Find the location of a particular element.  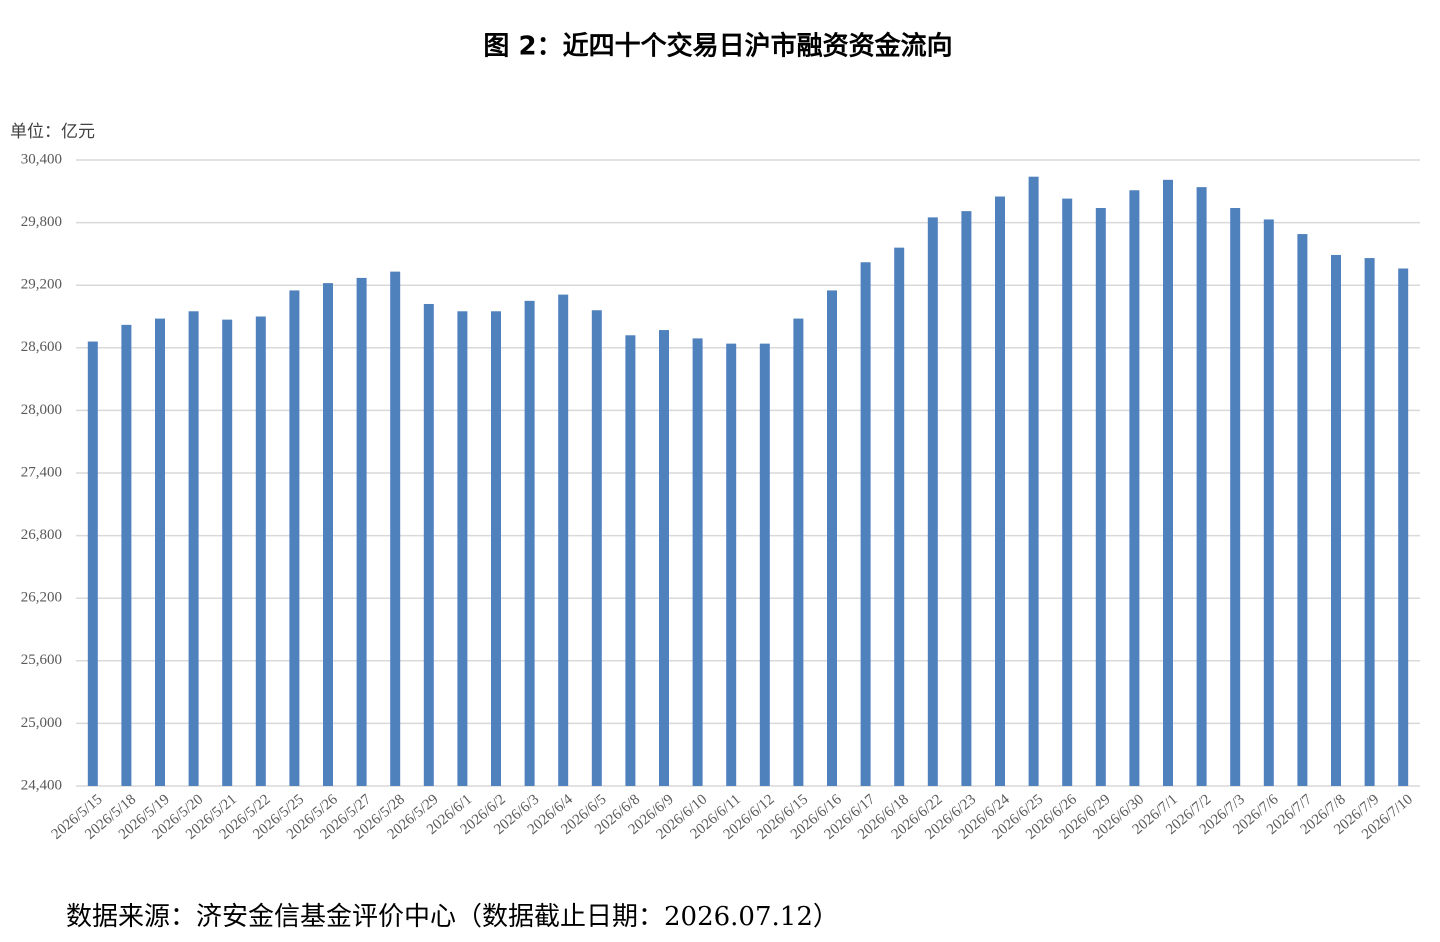

y-tick-label: 29,800 is located at coordinates (41, 222).